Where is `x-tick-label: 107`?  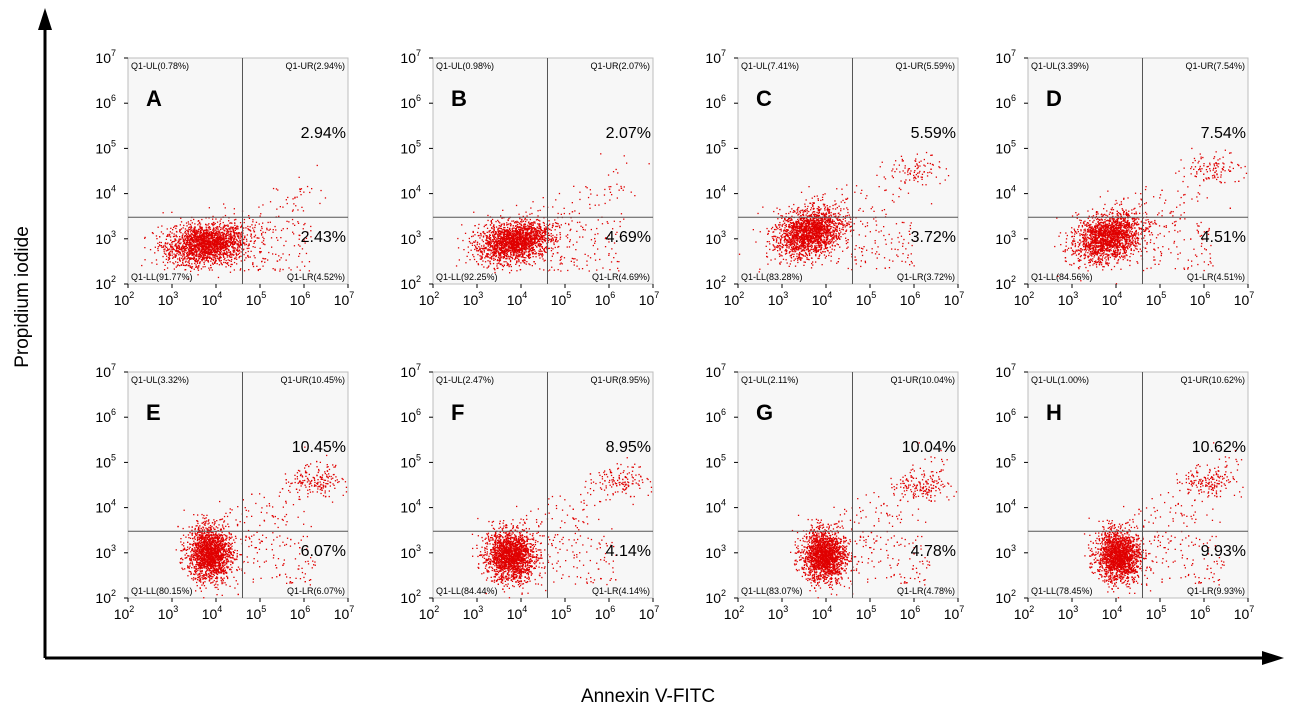 x-tick-label: 107 is located at coordinates (344, 299).